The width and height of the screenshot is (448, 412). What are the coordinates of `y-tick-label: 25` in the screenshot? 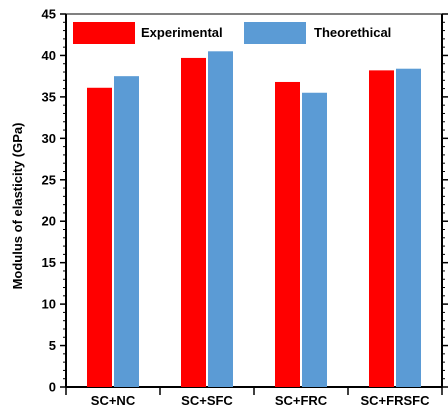 It's located at (49, 179).